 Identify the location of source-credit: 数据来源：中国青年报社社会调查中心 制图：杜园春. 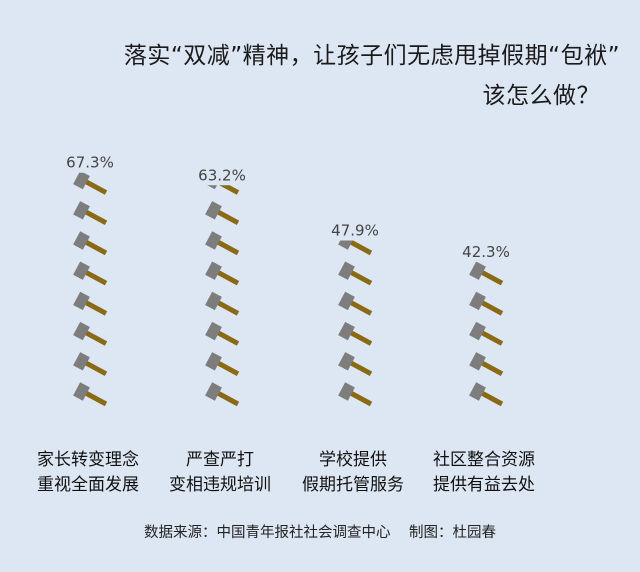
(320, 533).